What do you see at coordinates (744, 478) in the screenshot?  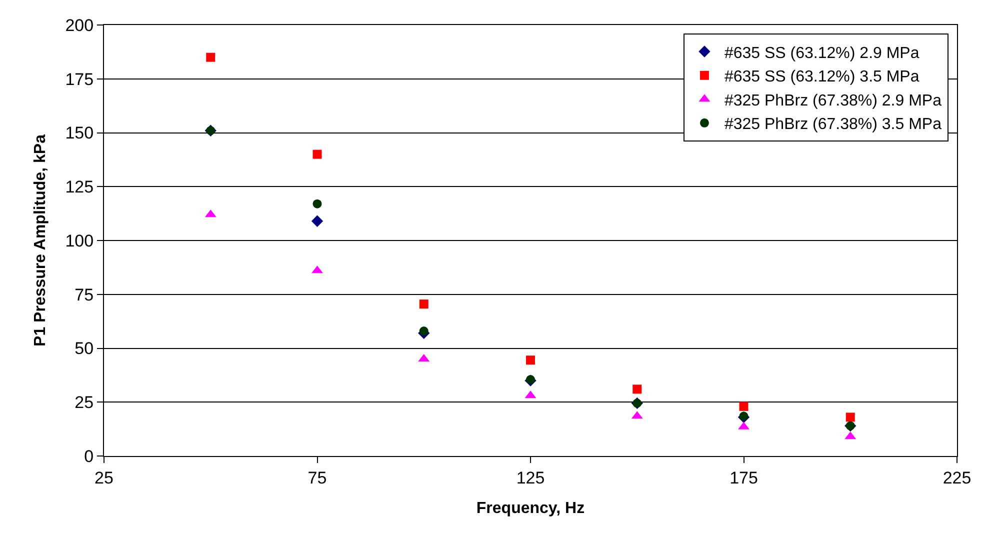 I see `x-tick-label: 175` at bounding box center [744, 478].